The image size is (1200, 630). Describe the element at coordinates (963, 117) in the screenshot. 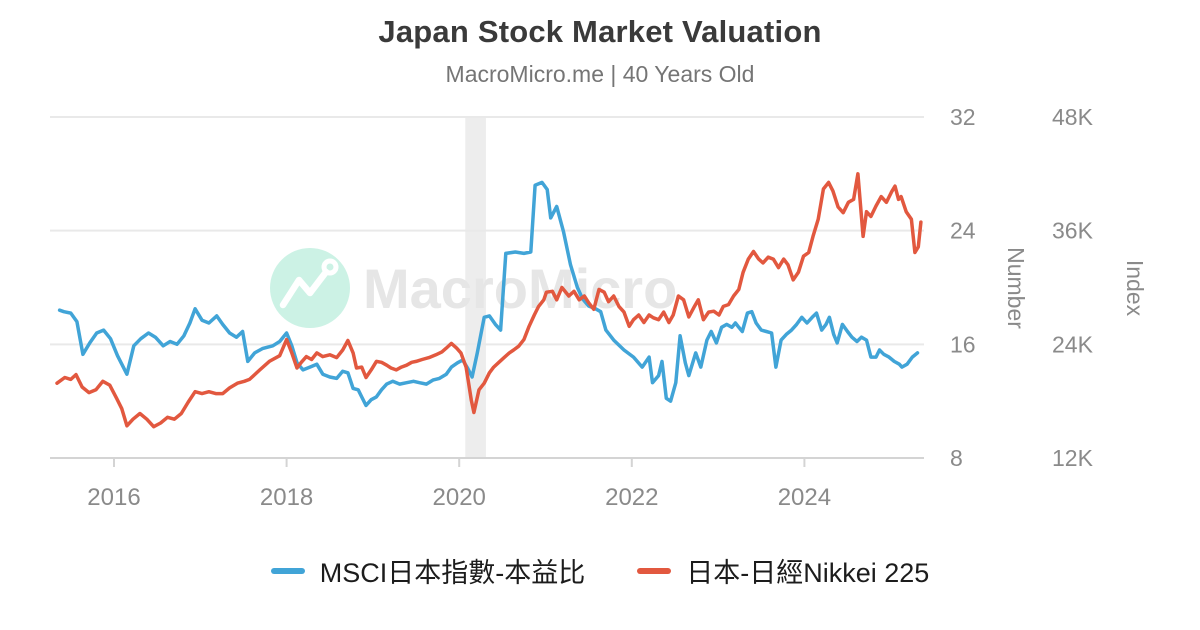

I see `number-axis-tick-label: 32` at that location.